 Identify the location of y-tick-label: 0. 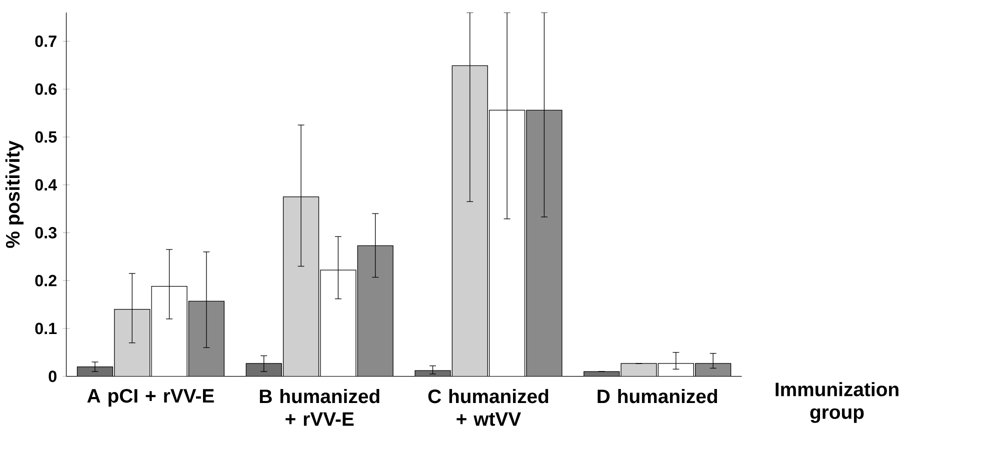
(52, 376).